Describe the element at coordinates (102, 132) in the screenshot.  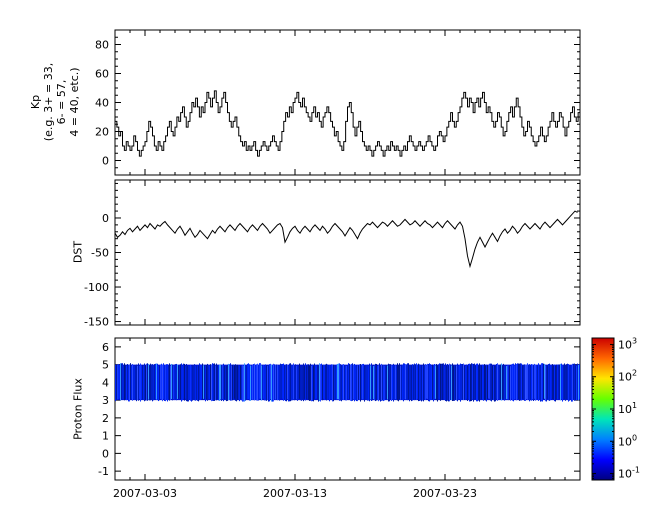
I see `kp-y-tick-label: 20` at that location.